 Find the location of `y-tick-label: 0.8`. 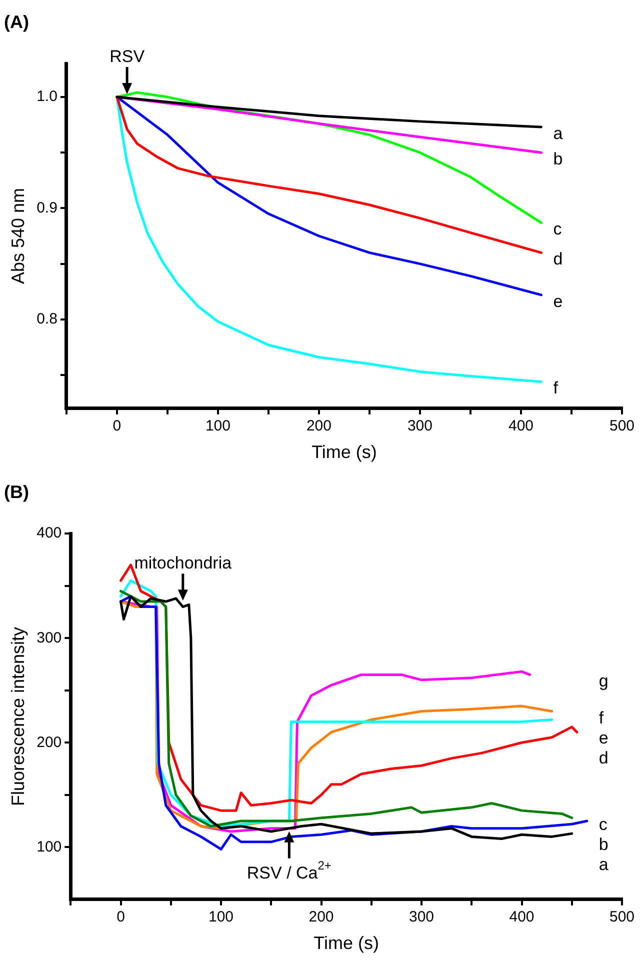

y-tick-label: 0.8 is located at coordinates (47, 319).